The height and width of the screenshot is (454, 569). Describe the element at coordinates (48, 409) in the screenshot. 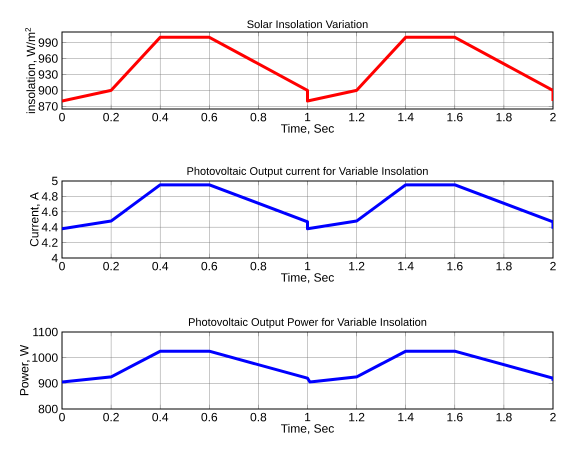

I see `y-tick-label: 800` at that location.